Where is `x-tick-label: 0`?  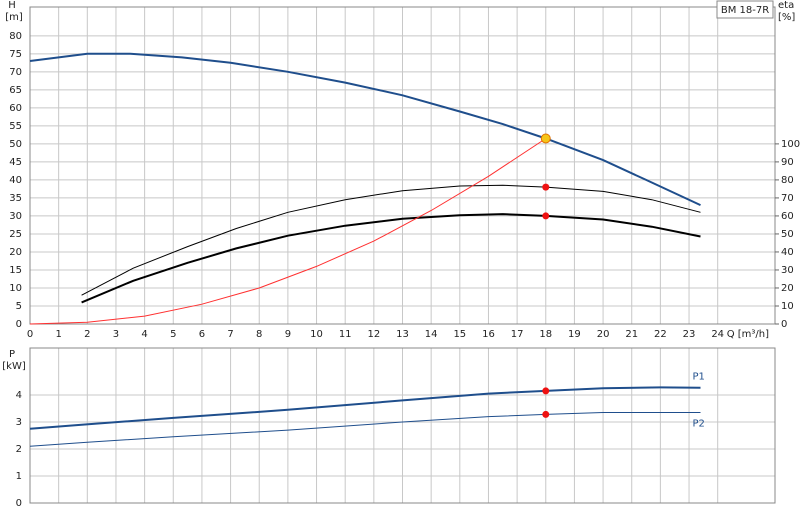
x-tick-label: 0 is located at coordinates (30, 334).